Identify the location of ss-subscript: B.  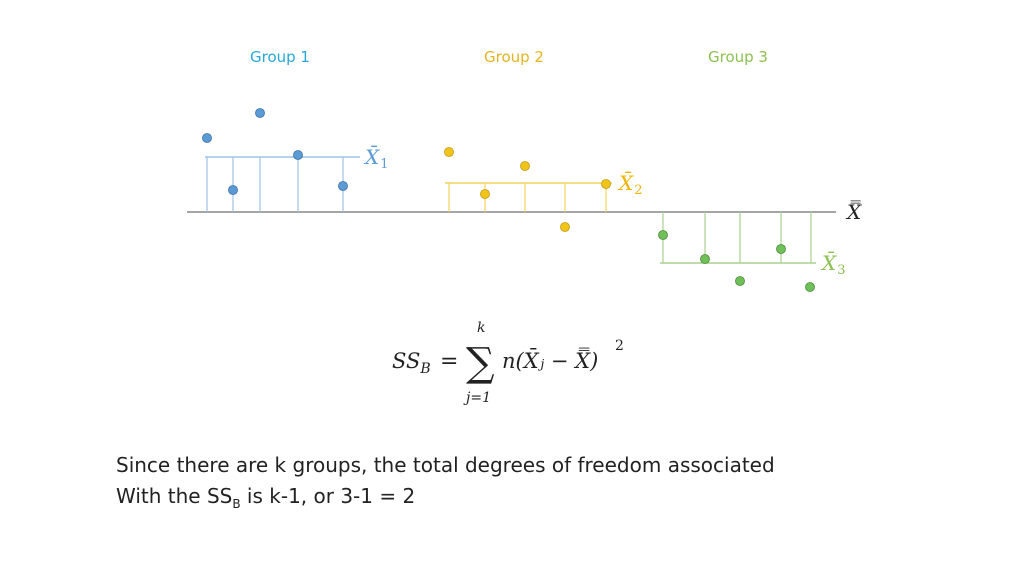
(236, 504).